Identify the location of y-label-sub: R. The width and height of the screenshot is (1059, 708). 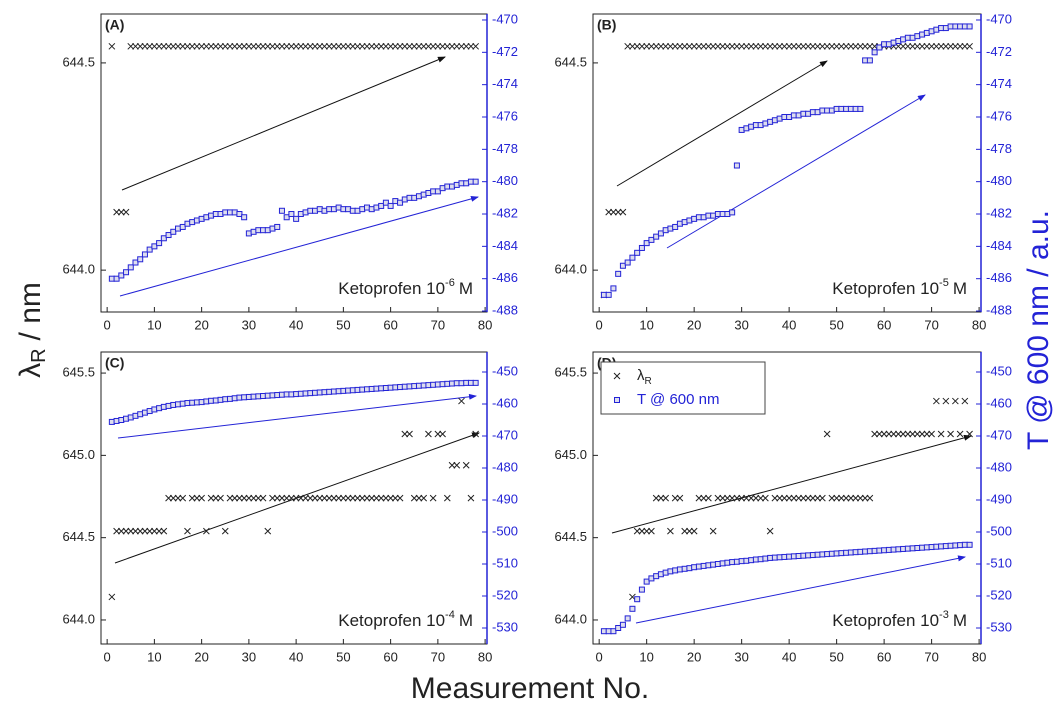
(39, 355).